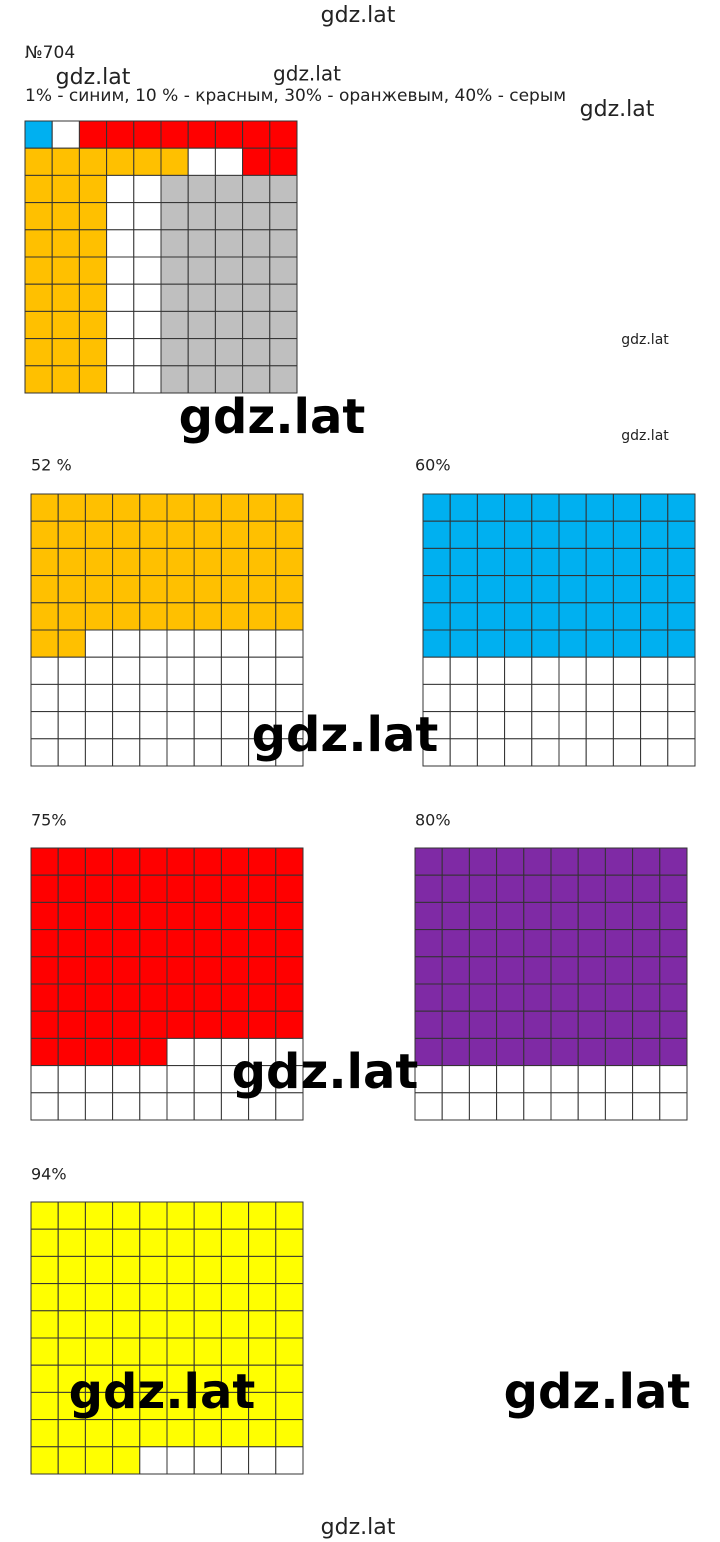  Describe the element at coordinates (49, 820) in the screenshot. I see `grid-label: 75%` at that location.